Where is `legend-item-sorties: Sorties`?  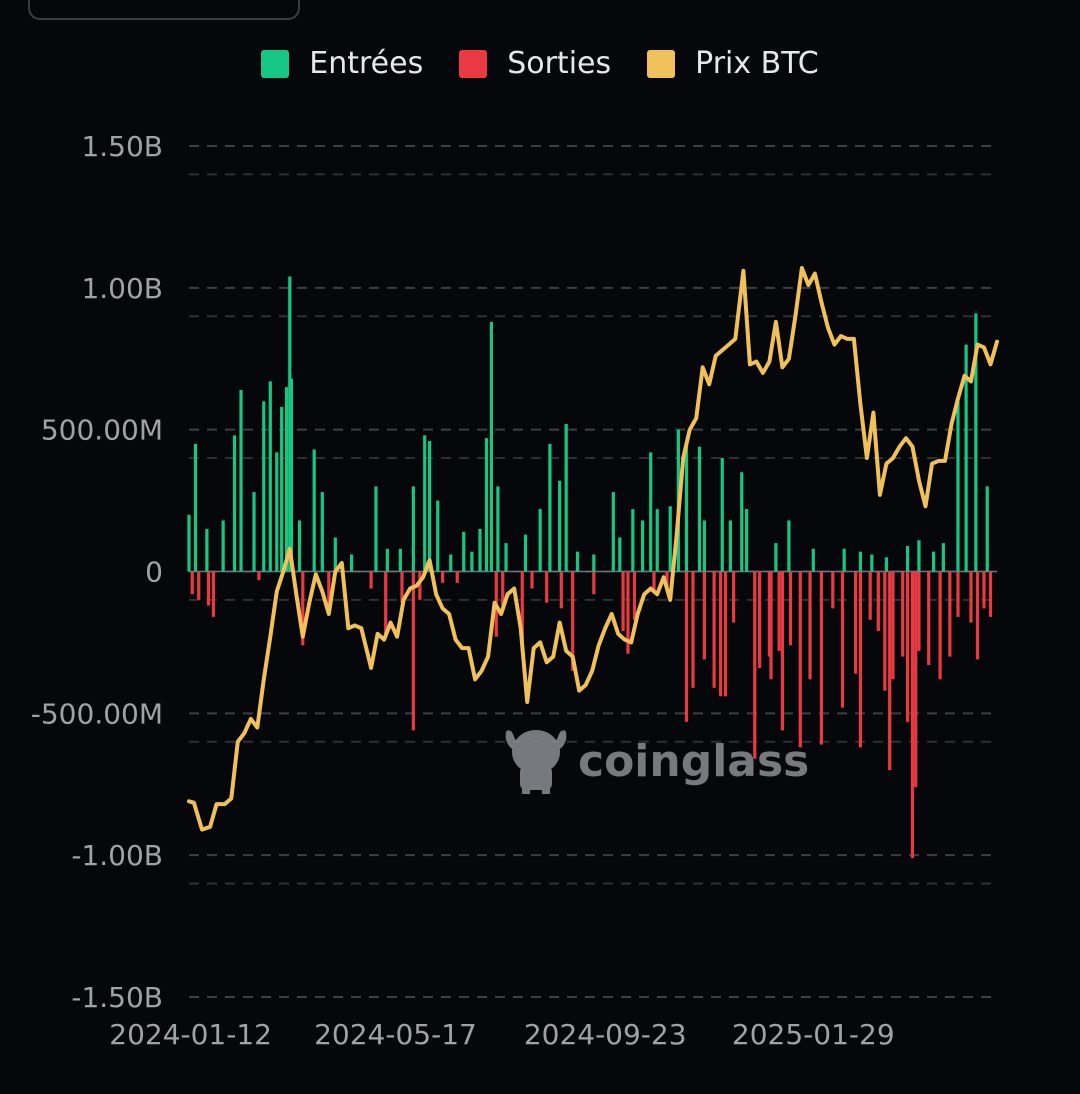 legend-item-sorties: Sorties is located at coordinates (535, 63).